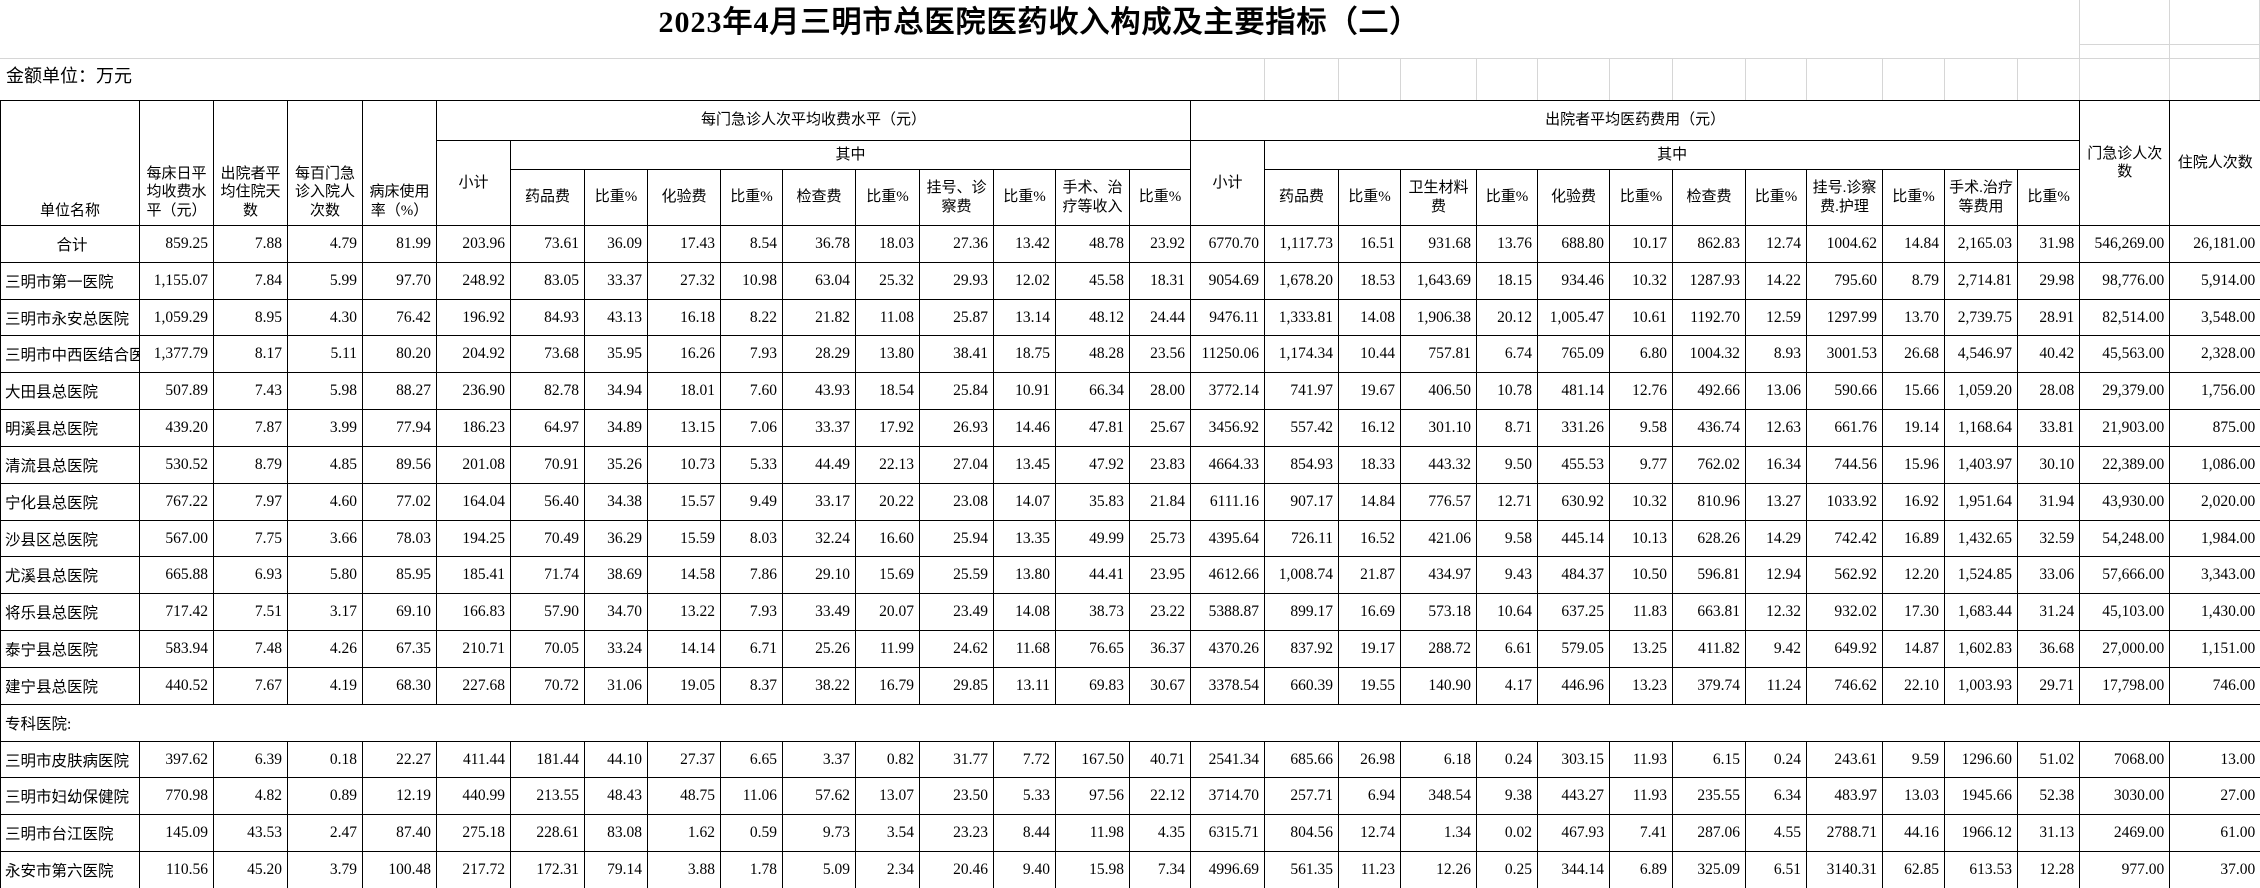  I want to click on value-cell: 530.52, so click(176, 464).